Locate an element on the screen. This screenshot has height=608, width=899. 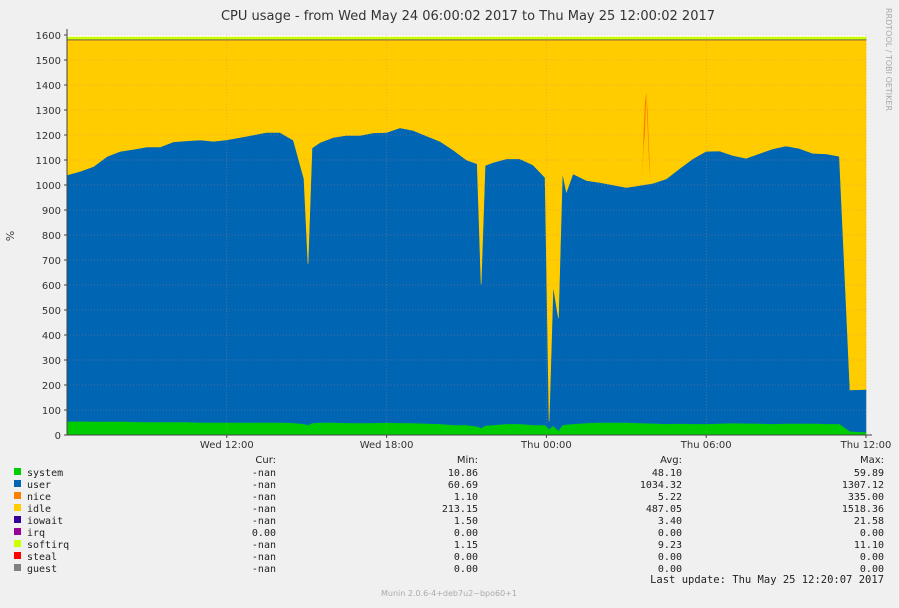
y-tick-label: 600 is located at coordinates (51, 286).